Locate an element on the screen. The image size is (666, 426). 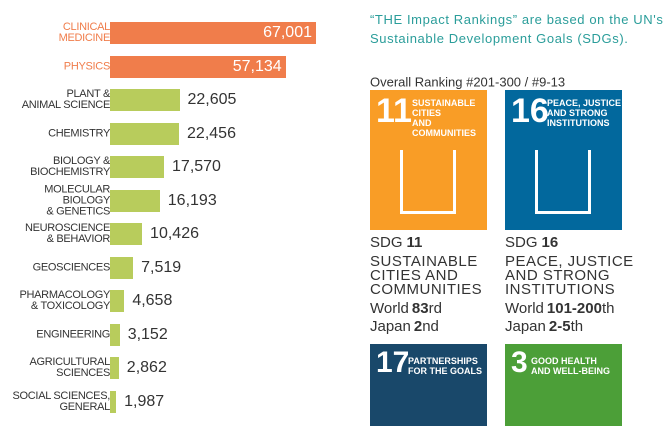
tile-number: 11 is located at coordinates (394, 111).